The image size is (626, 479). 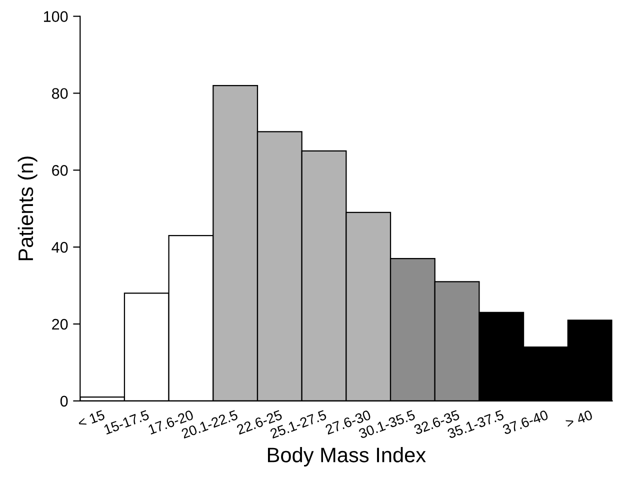 What do you see at coordinates (525, 422) in the screenshot?
I see `x-tick-label: 37.6-40` at bounding box center [525, 422].